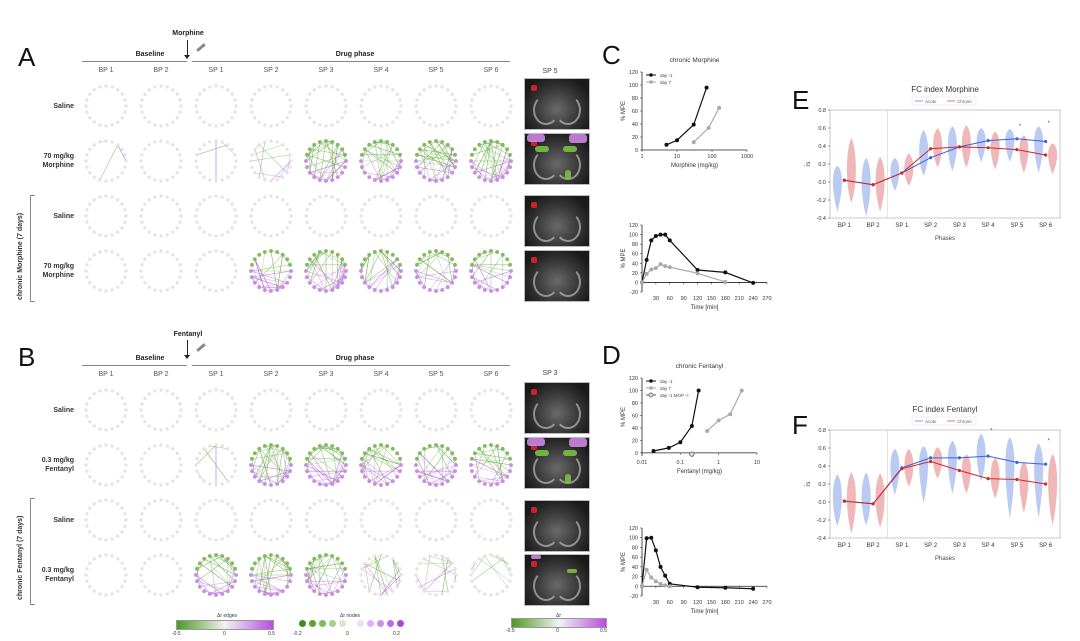 The image size is (1080, 641). I want to click on connectivity-network, so click(436, 520).